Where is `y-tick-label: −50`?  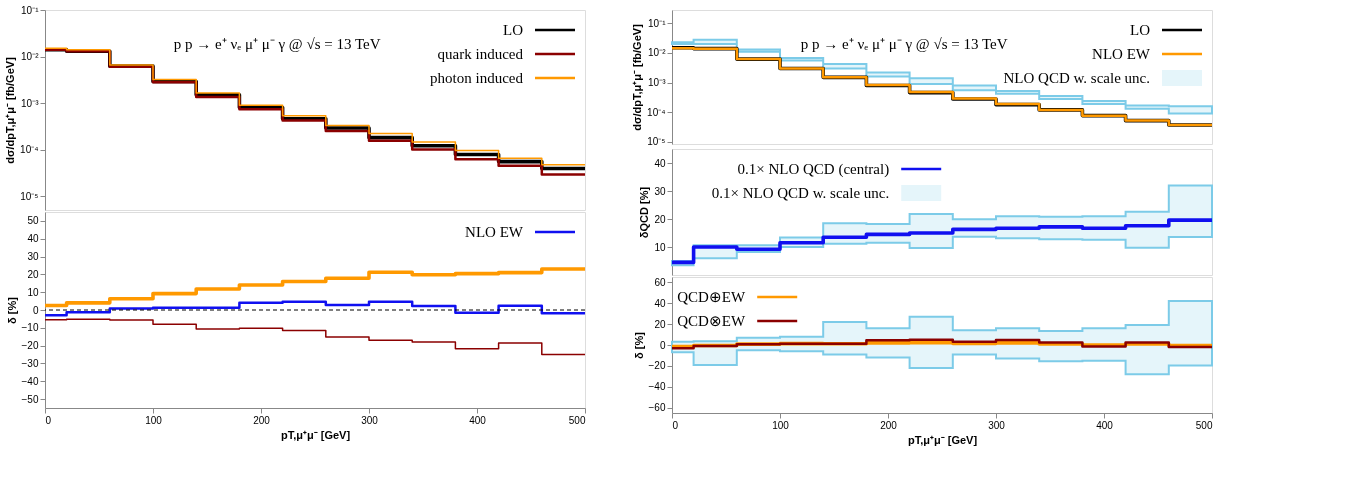
y-tick-label: −50 is located at coordinates (30, 399).